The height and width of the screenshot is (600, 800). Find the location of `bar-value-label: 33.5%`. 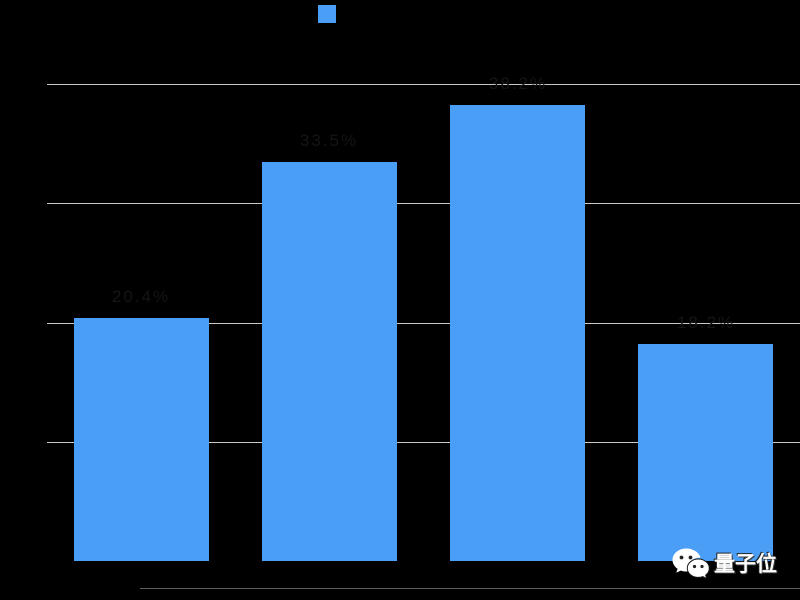

bar-value-label: 33.5% is located at coordinates (329, 140).